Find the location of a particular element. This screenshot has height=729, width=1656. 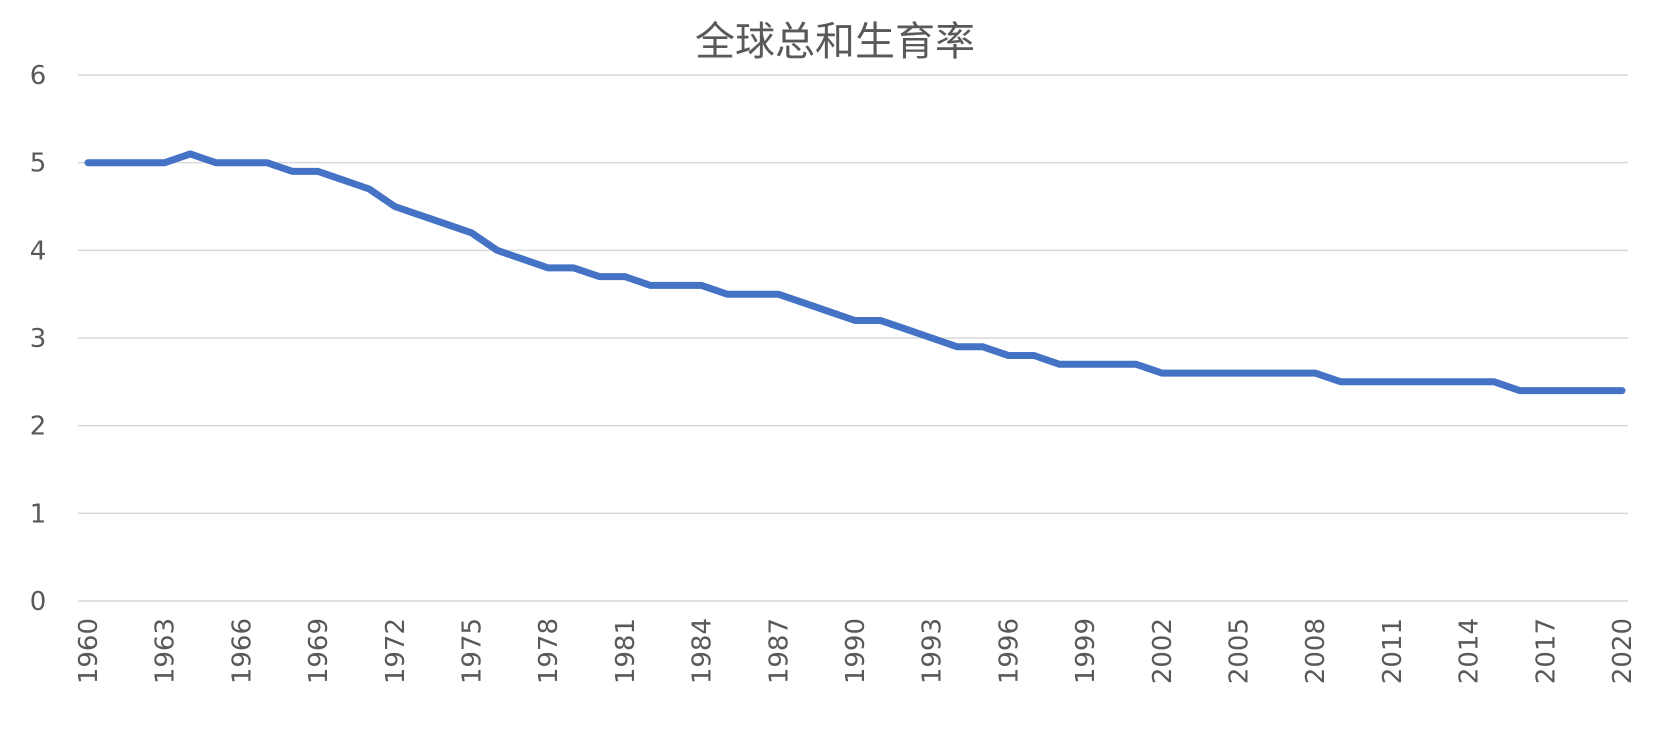

y-tick-label: 6 is located at coordinates (38, 76).